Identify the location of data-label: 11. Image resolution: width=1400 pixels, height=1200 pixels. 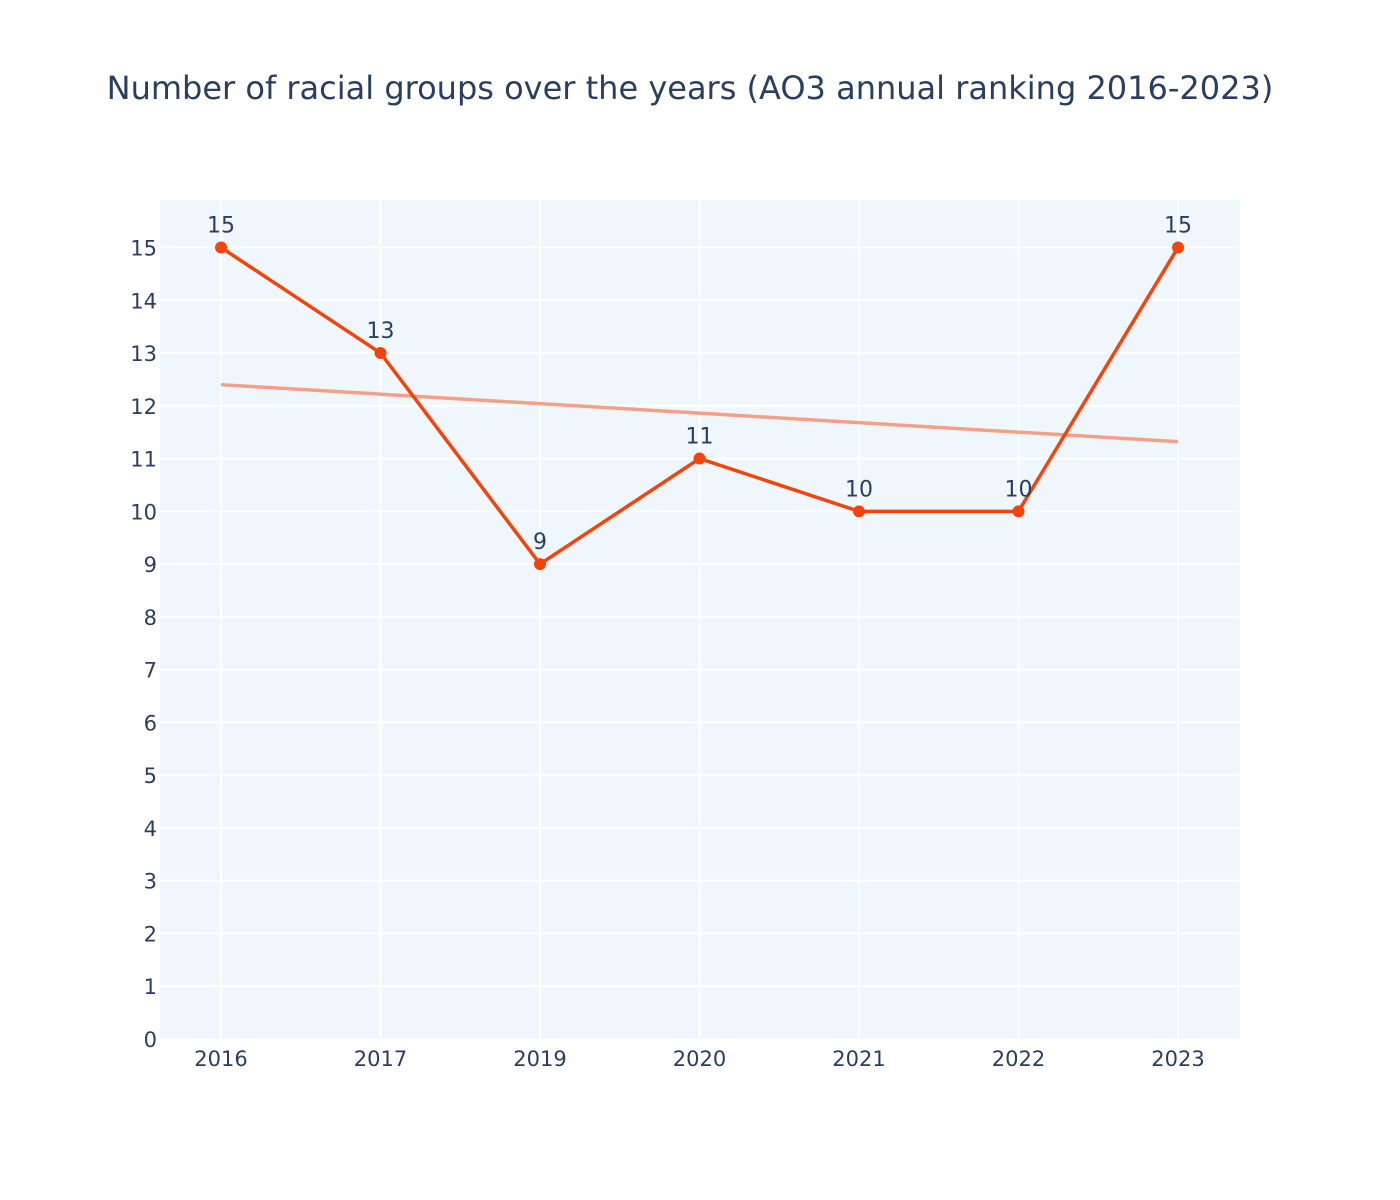
(700, 437).